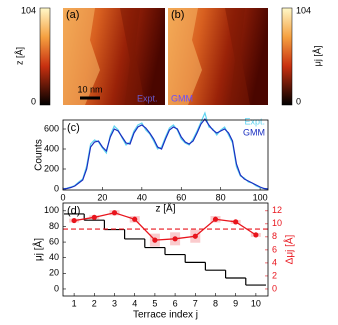 This screenshot has height=325, width=338. I want to click on panel-label: (c), so click(73, 128).